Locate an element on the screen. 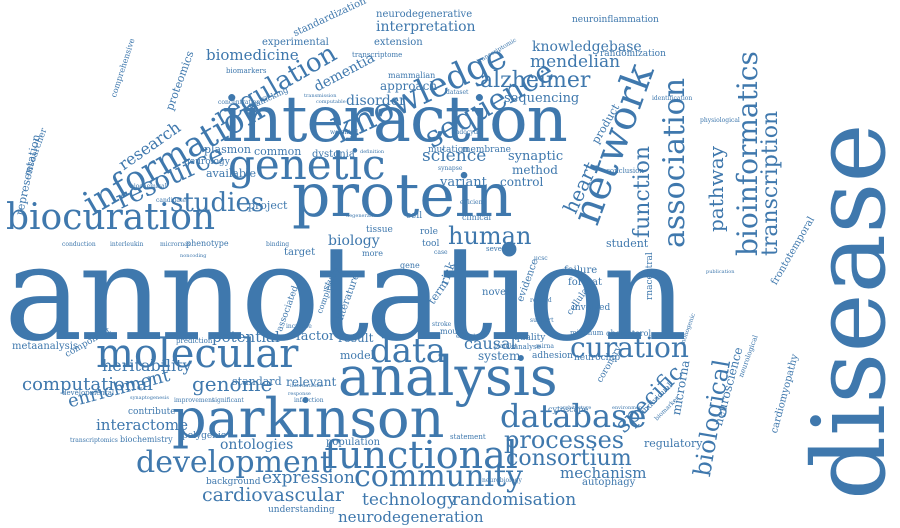 The image size is (900, 528). word-response: response is located at coordinates (299, 394).